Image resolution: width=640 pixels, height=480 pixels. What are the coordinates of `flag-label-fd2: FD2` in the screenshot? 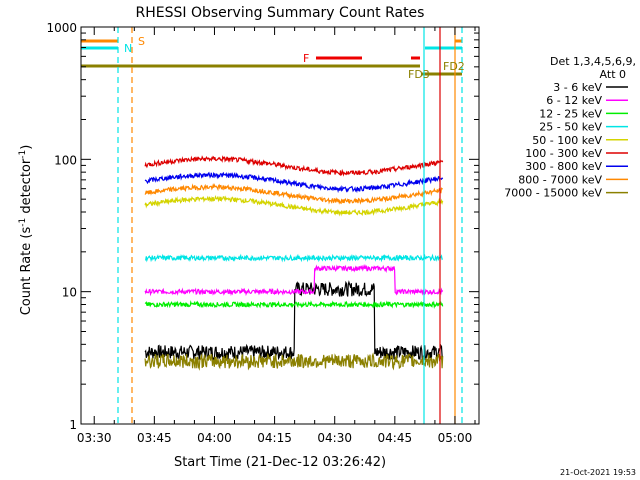 It's located at (454, 66).